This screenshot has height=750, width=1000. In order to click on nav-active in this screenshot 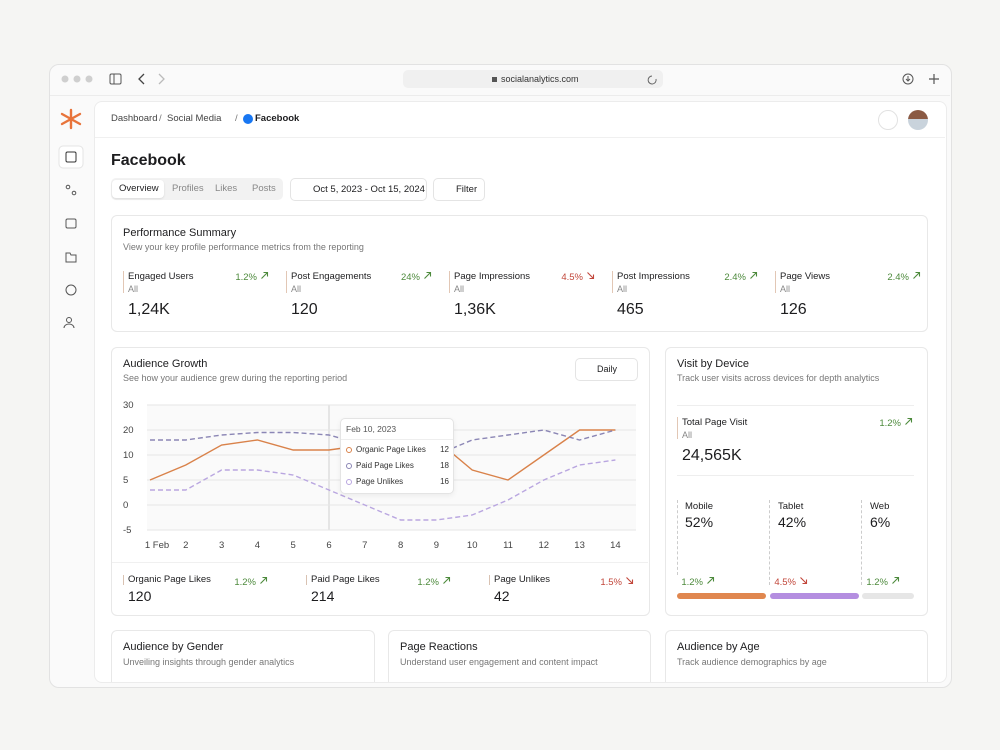, I will do `click(71, 157)`.